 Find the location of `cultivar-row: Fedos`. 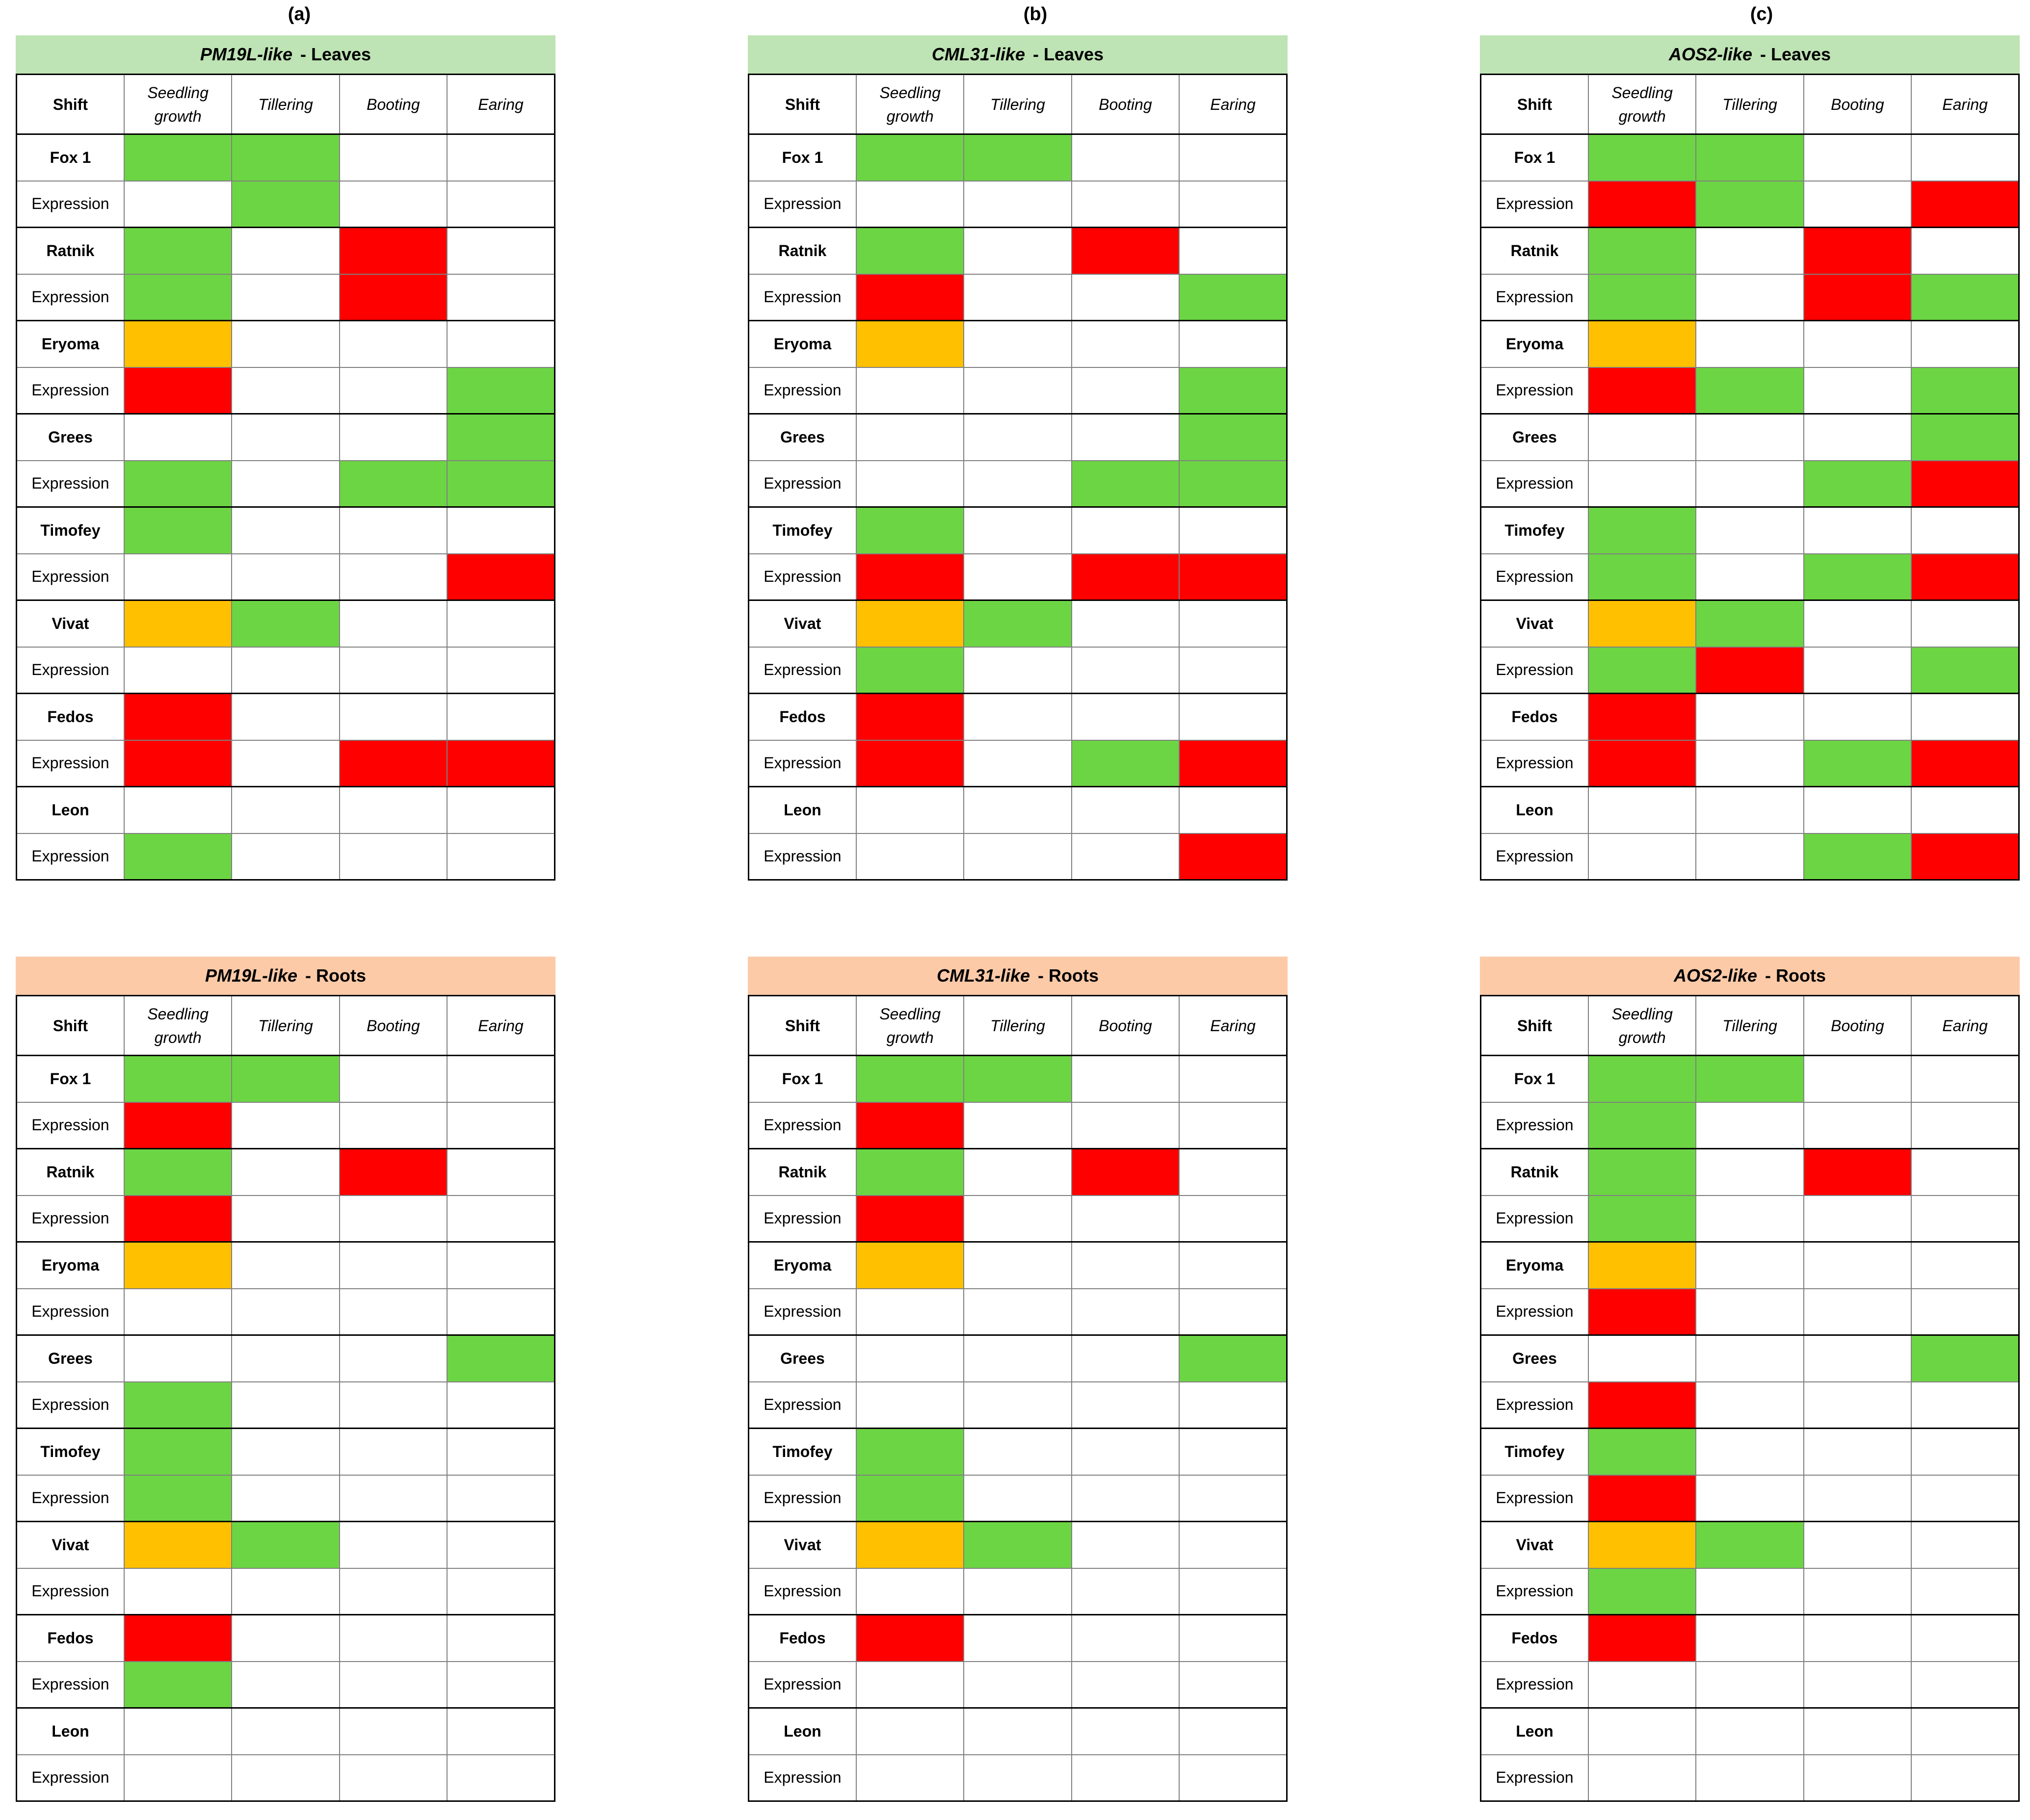

cultivar-row: Fedos is located at coordinates (1750, 717).